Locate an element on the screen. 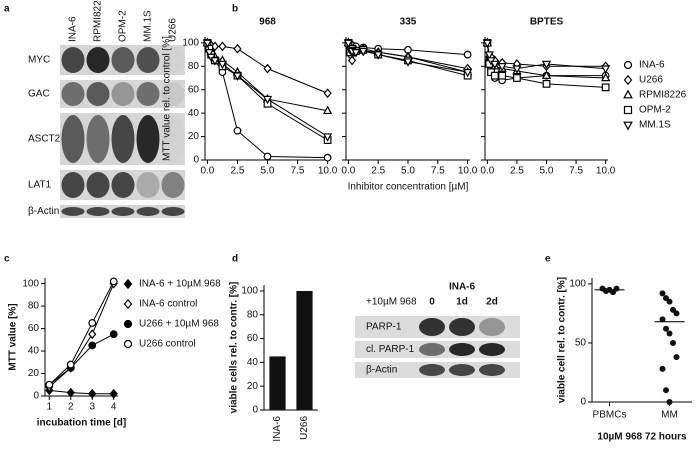  y-tick-label: 100 is located at coordinates (30, 283).